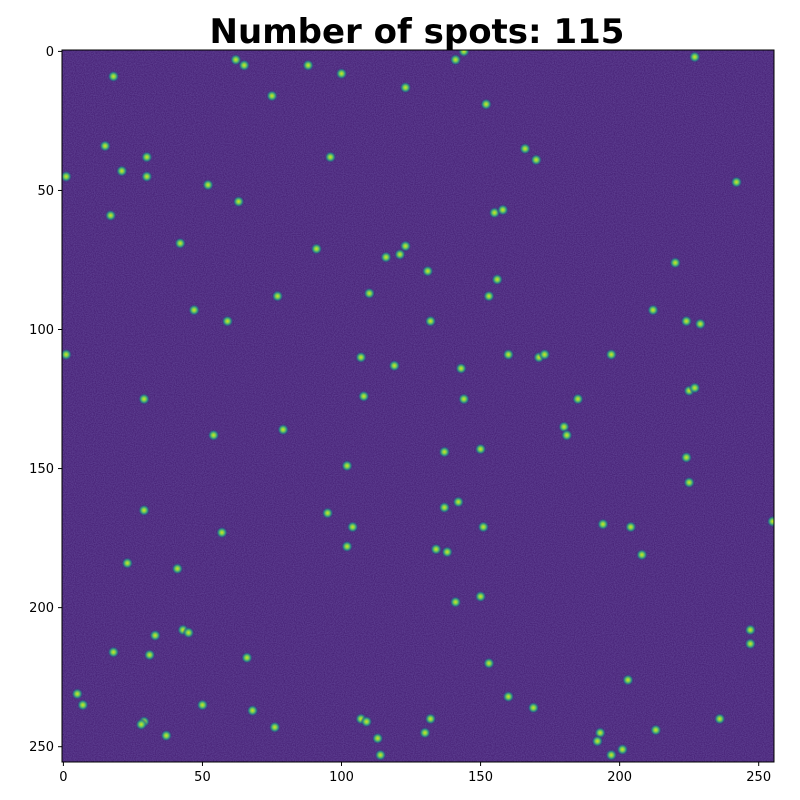 The image size is (800, 800). Describe the element at coordinates (45, 400) in the screenshot. I see `y-axis: 0 50 100 150 200 250` at that location.